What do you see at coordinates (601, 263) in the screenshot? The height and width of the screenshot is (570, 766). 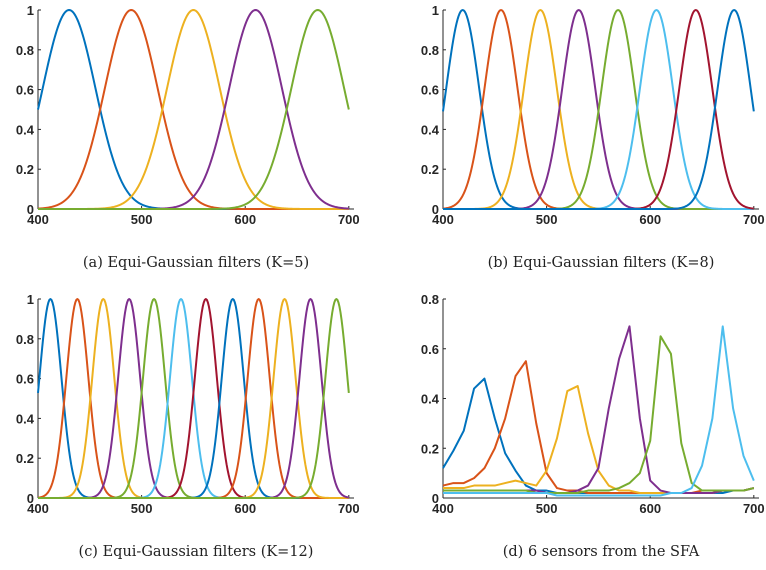 I see `caption-b: (b) Equi-Gaussian filters (K=8)` at bounding box center [601, 263].